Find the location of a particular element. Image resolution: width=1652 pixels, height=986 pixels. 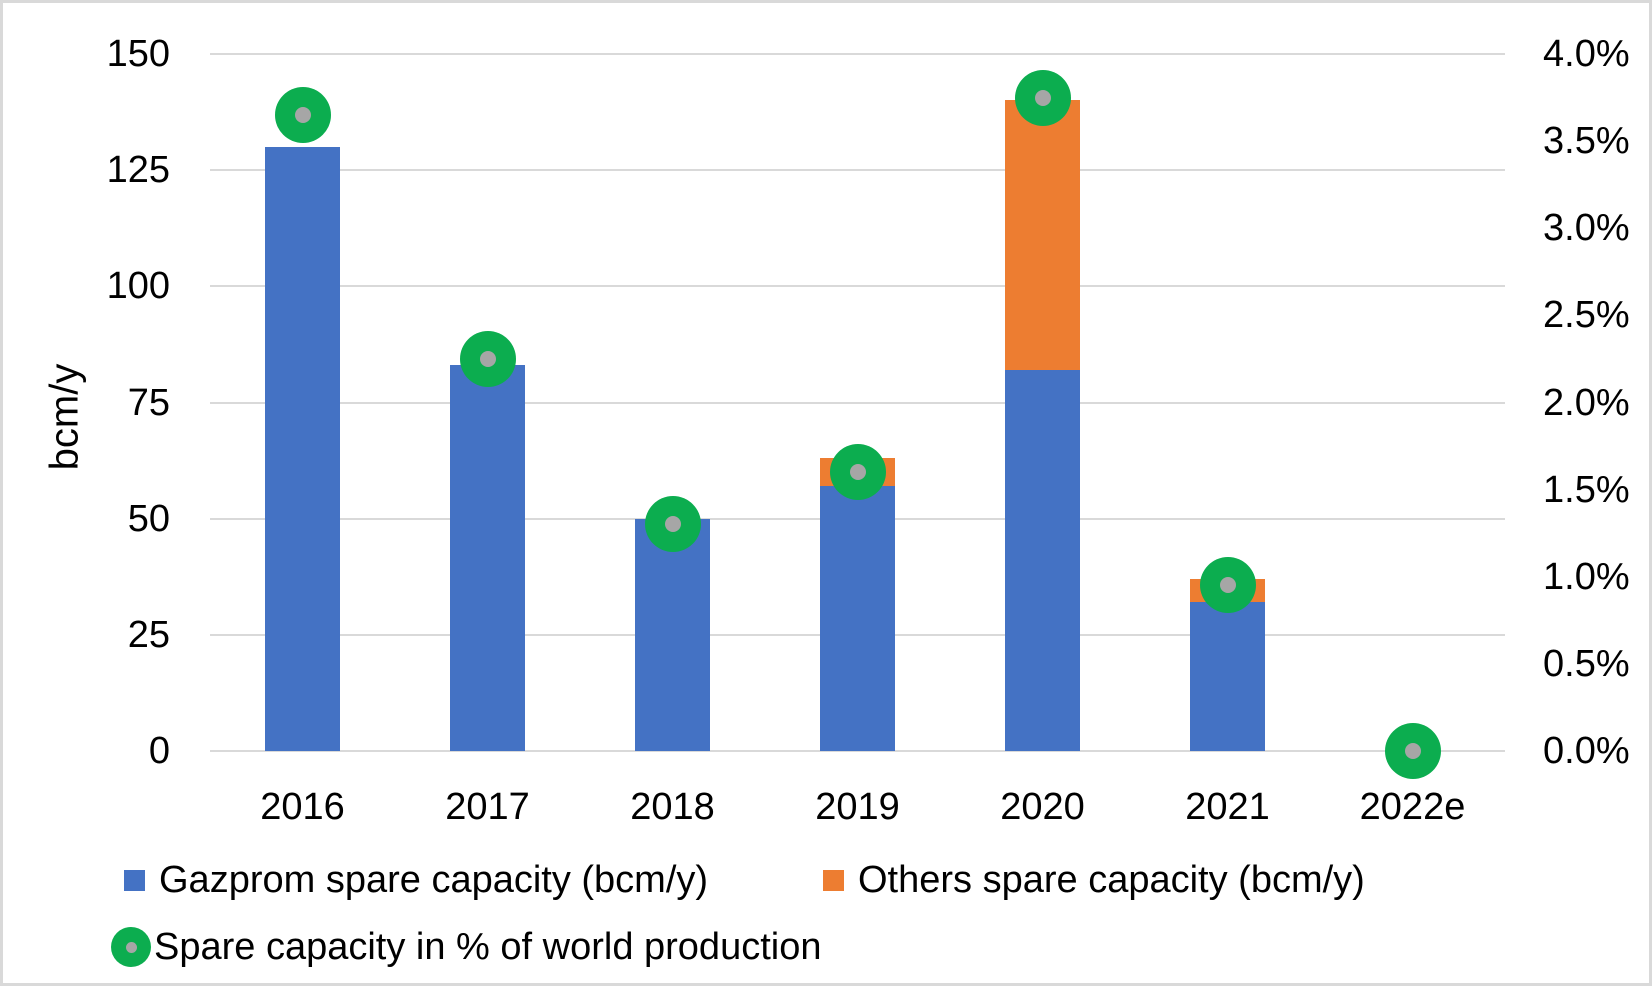

x-axis-label-2019: 2019 is located at coordinates (857, 807).